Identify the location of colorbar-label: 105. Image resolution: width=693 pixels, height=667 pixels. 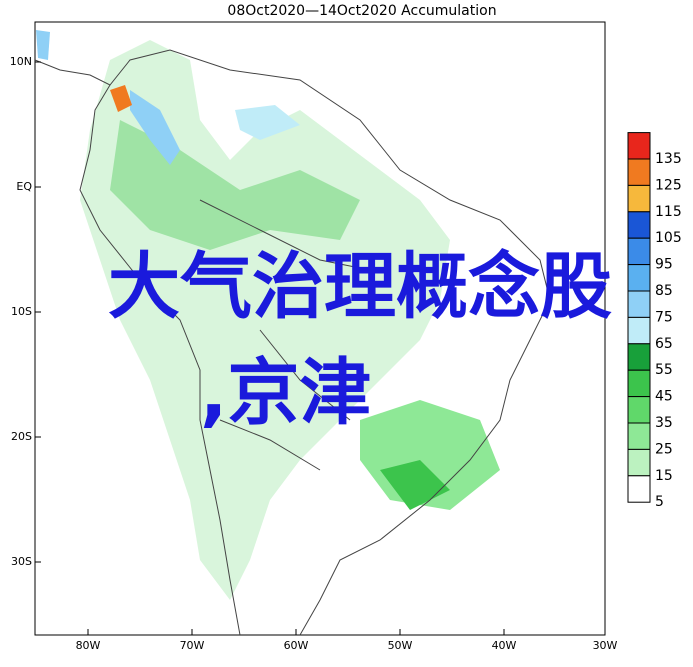
(668, 238).